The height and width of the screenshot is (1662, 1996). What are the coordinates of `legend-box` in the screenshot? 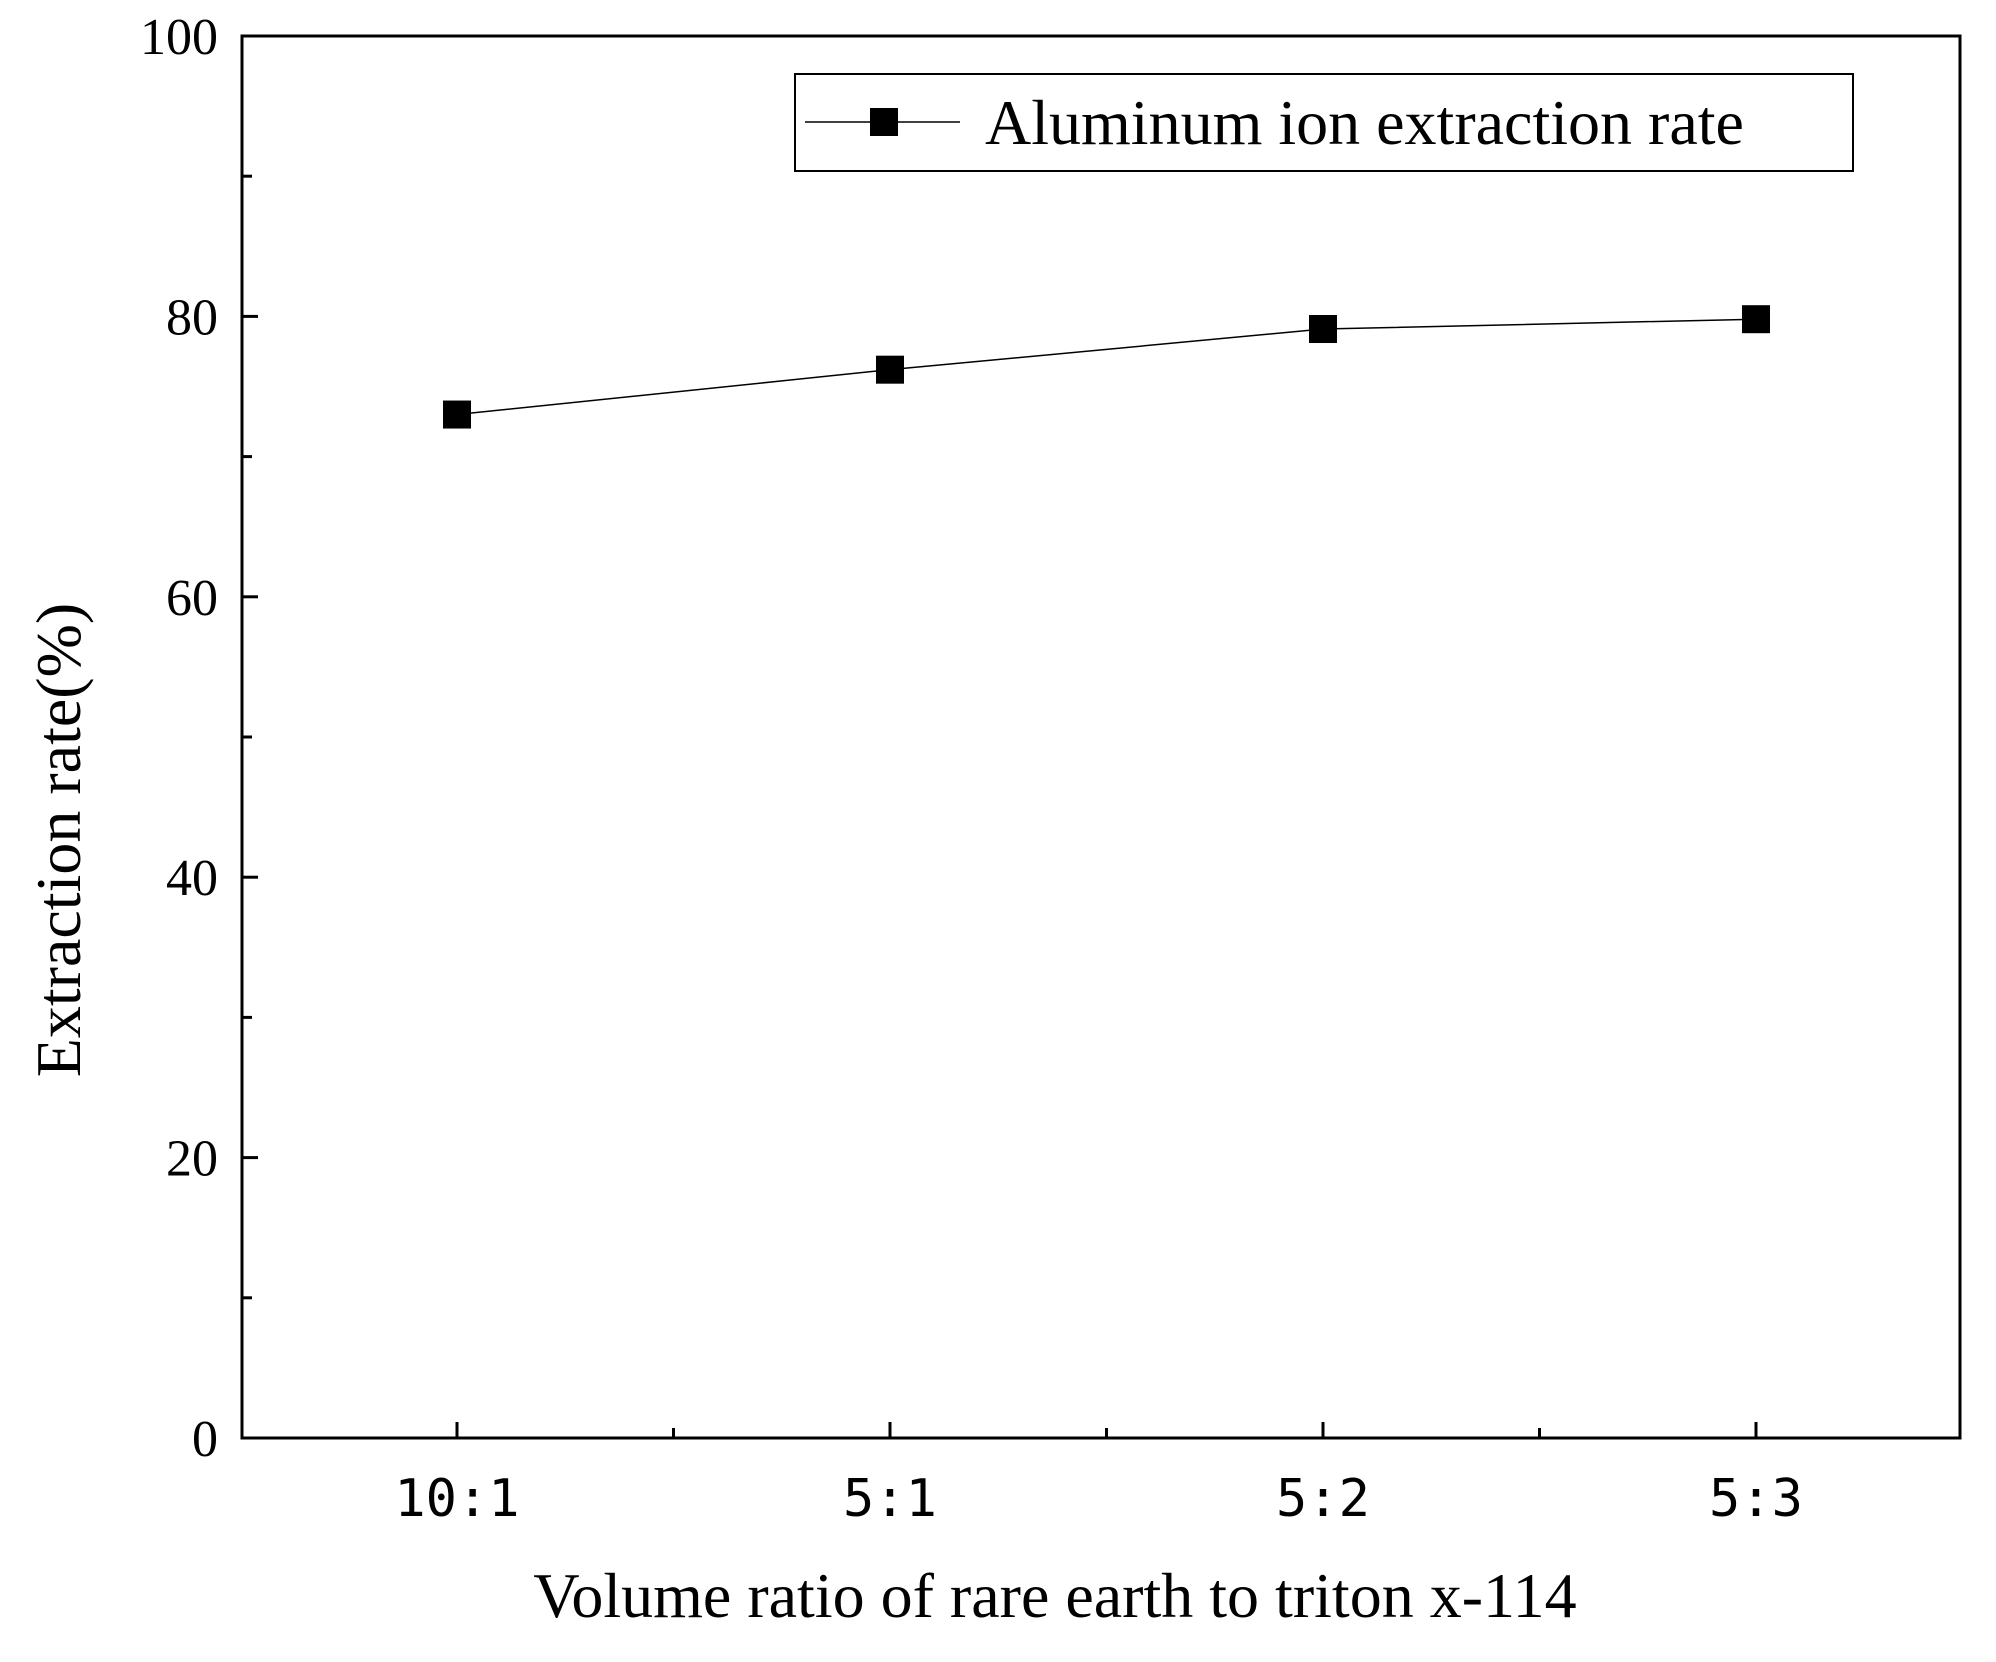 It's located at (1324, 122).